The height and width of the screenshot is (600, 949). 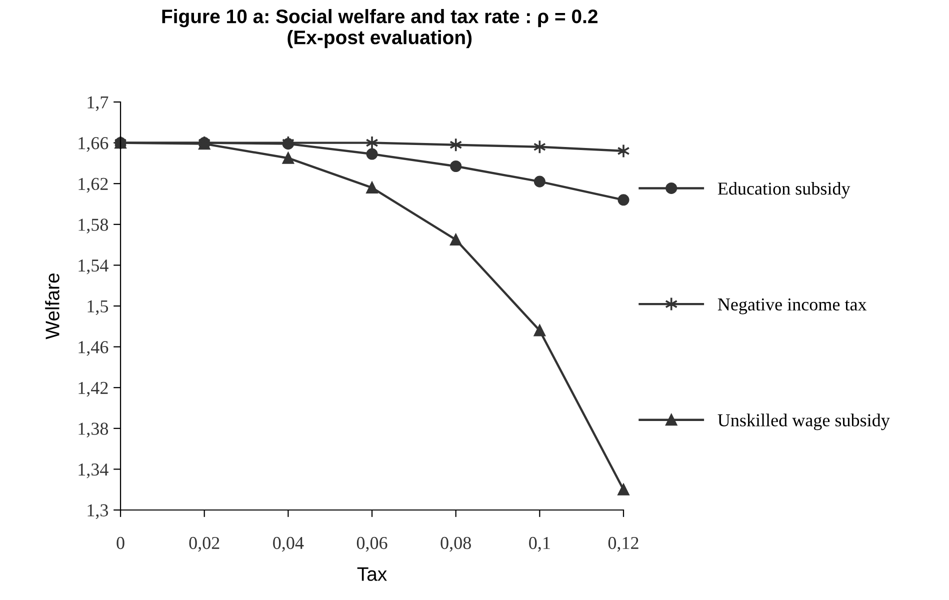 I want to click on x-tick-label: 0,06, so click(x=372, y=544).